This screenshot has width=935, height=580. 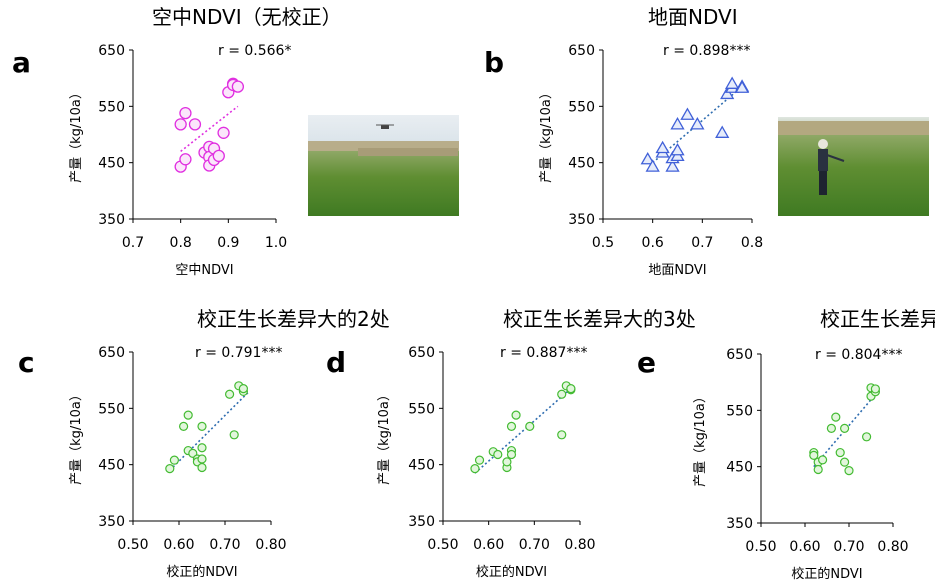 I want to click on correlation-label: r = 0.898***, so click(x=706, y=51).